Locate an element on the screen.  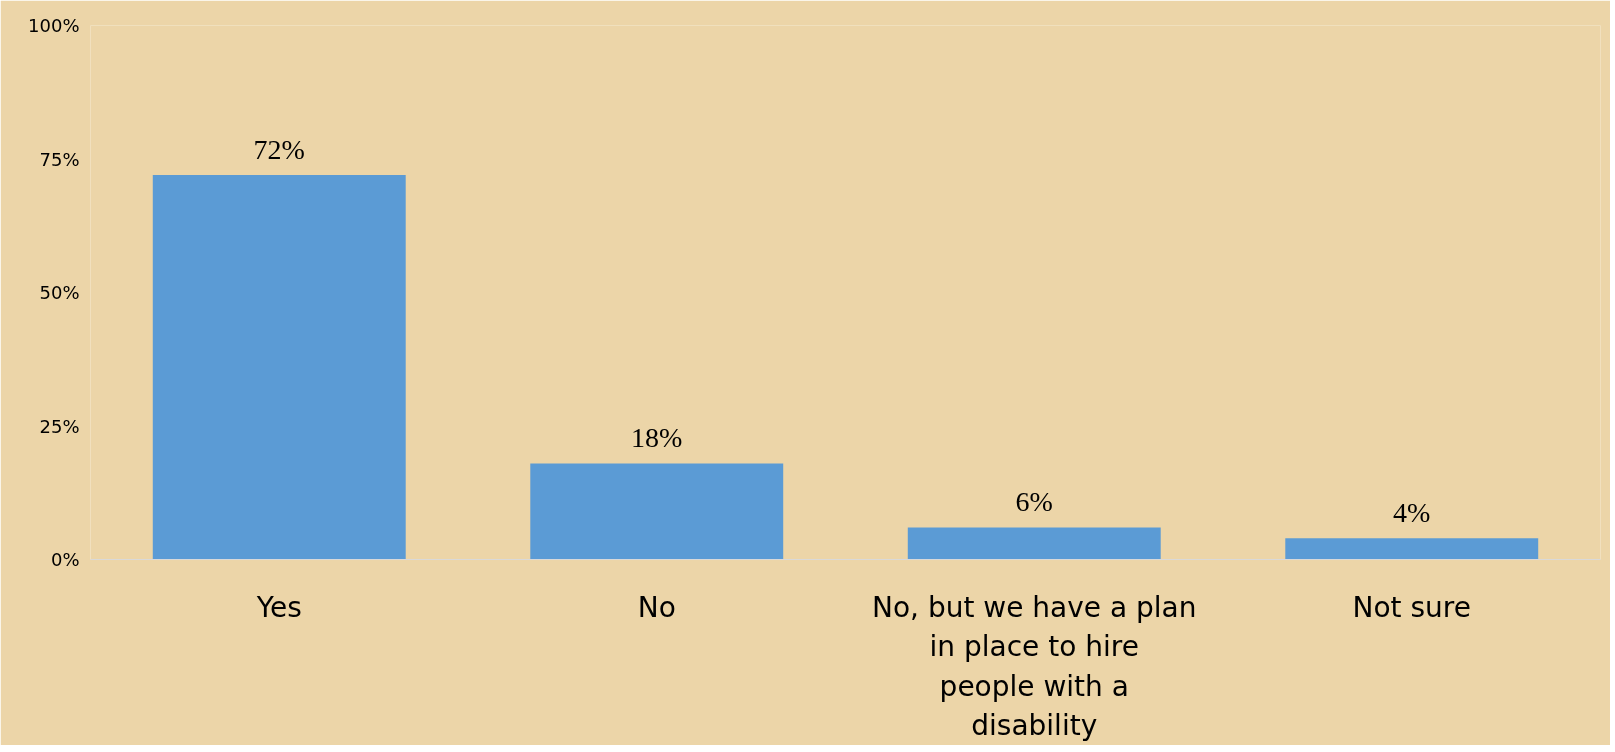
data-label: 6% is located at coordinates (1034, 502).